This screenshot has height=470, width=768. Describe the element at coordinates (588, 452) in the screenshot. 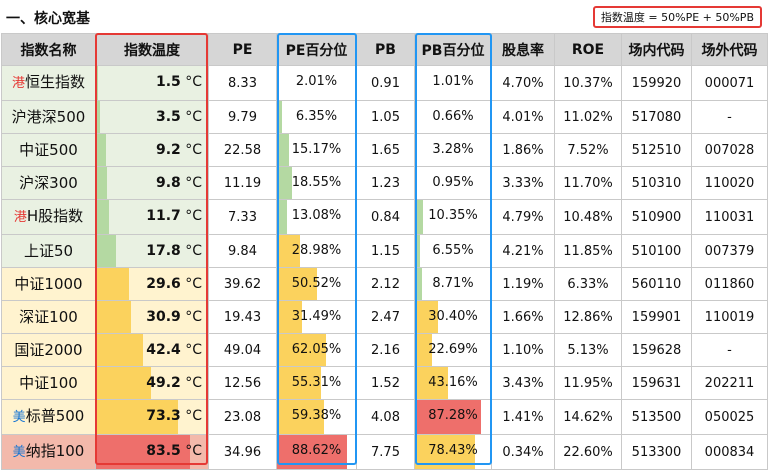

I see `roe-cell: 22.60%` at that location.